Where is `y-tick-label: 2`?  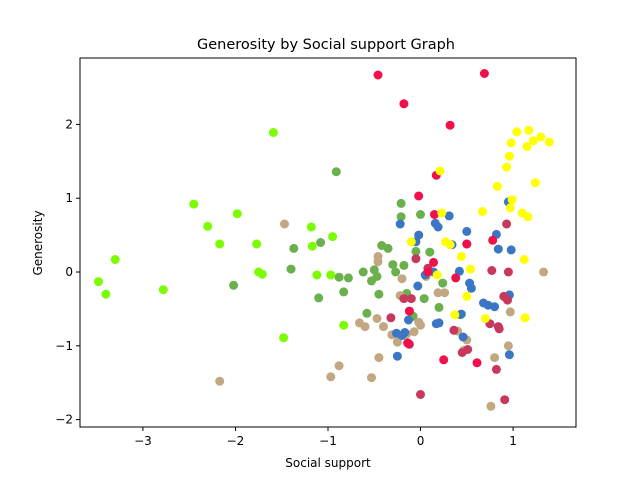 y-tick-label: 2 is located at coordinates (69, 124).